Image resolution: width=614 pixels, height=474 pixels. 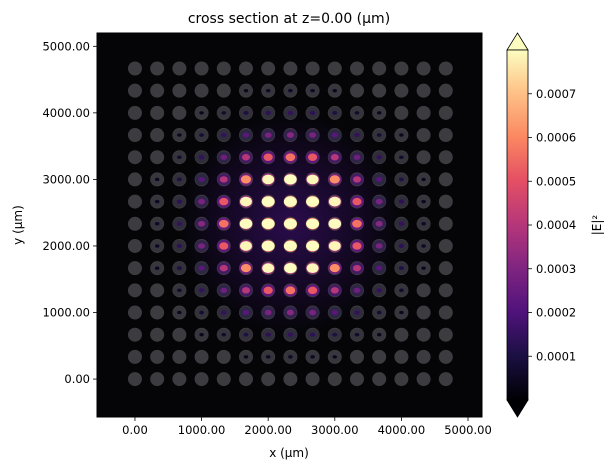 What do you see at coordinates (66, 179) in the screenshot?
I see `y-tick-label: 3000.00` at bounding box center [66, 179].